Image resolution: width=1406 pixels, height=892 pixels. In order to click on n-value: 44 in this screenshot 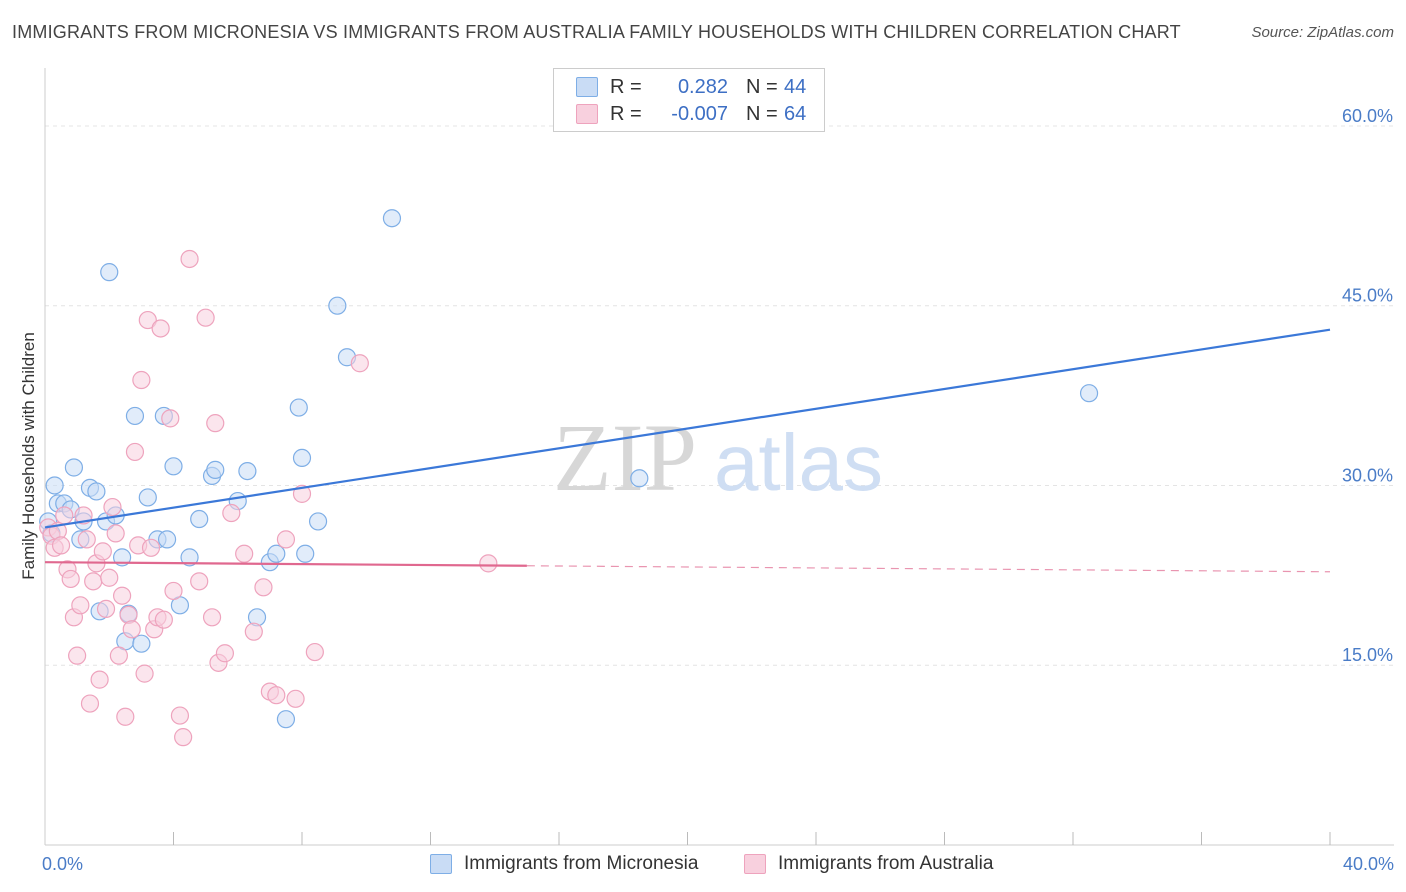, I will do `click(795, 86)`.